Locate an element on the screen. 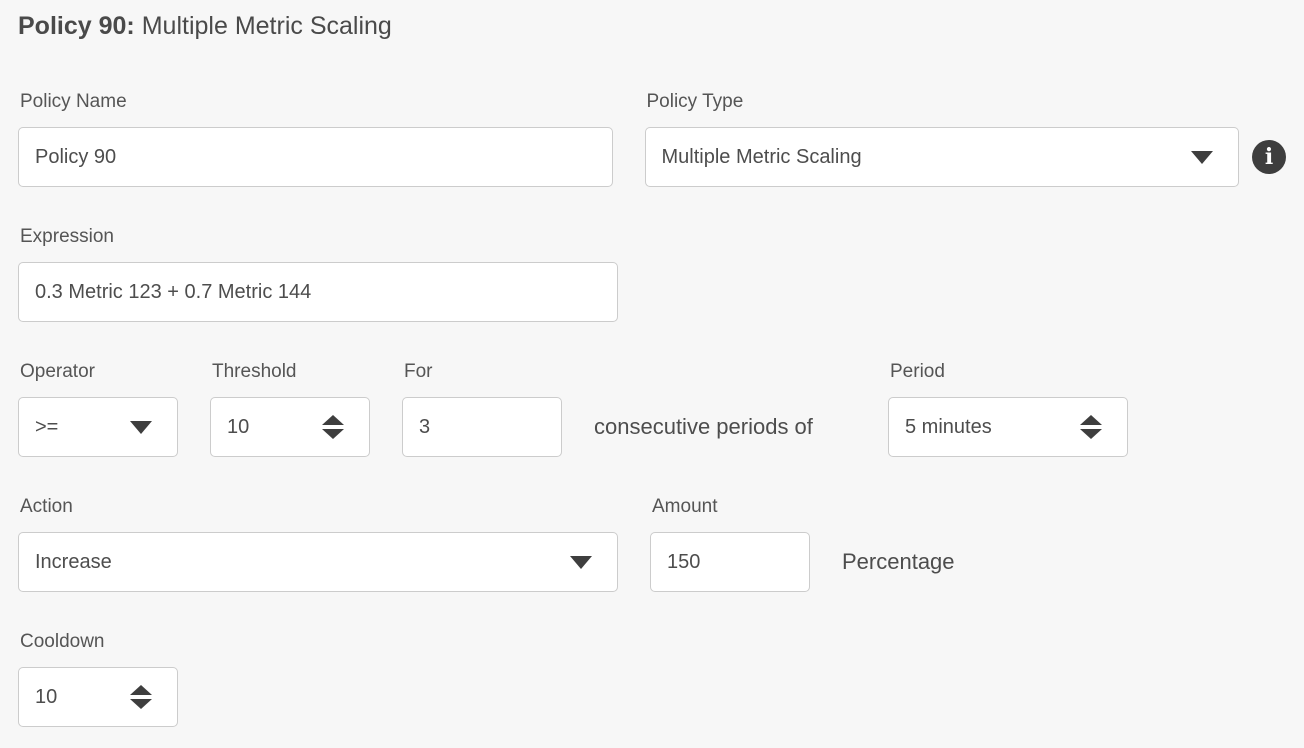 This screenshot has height=748, width=1304. operator-label: Operator is located at coordinates (57, 371).